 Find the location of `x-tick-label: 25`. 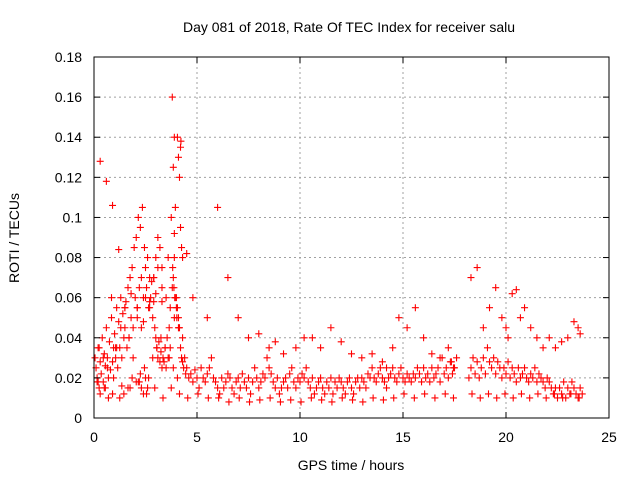

x-tick-label: 25 is located at coordinates (609, 437).